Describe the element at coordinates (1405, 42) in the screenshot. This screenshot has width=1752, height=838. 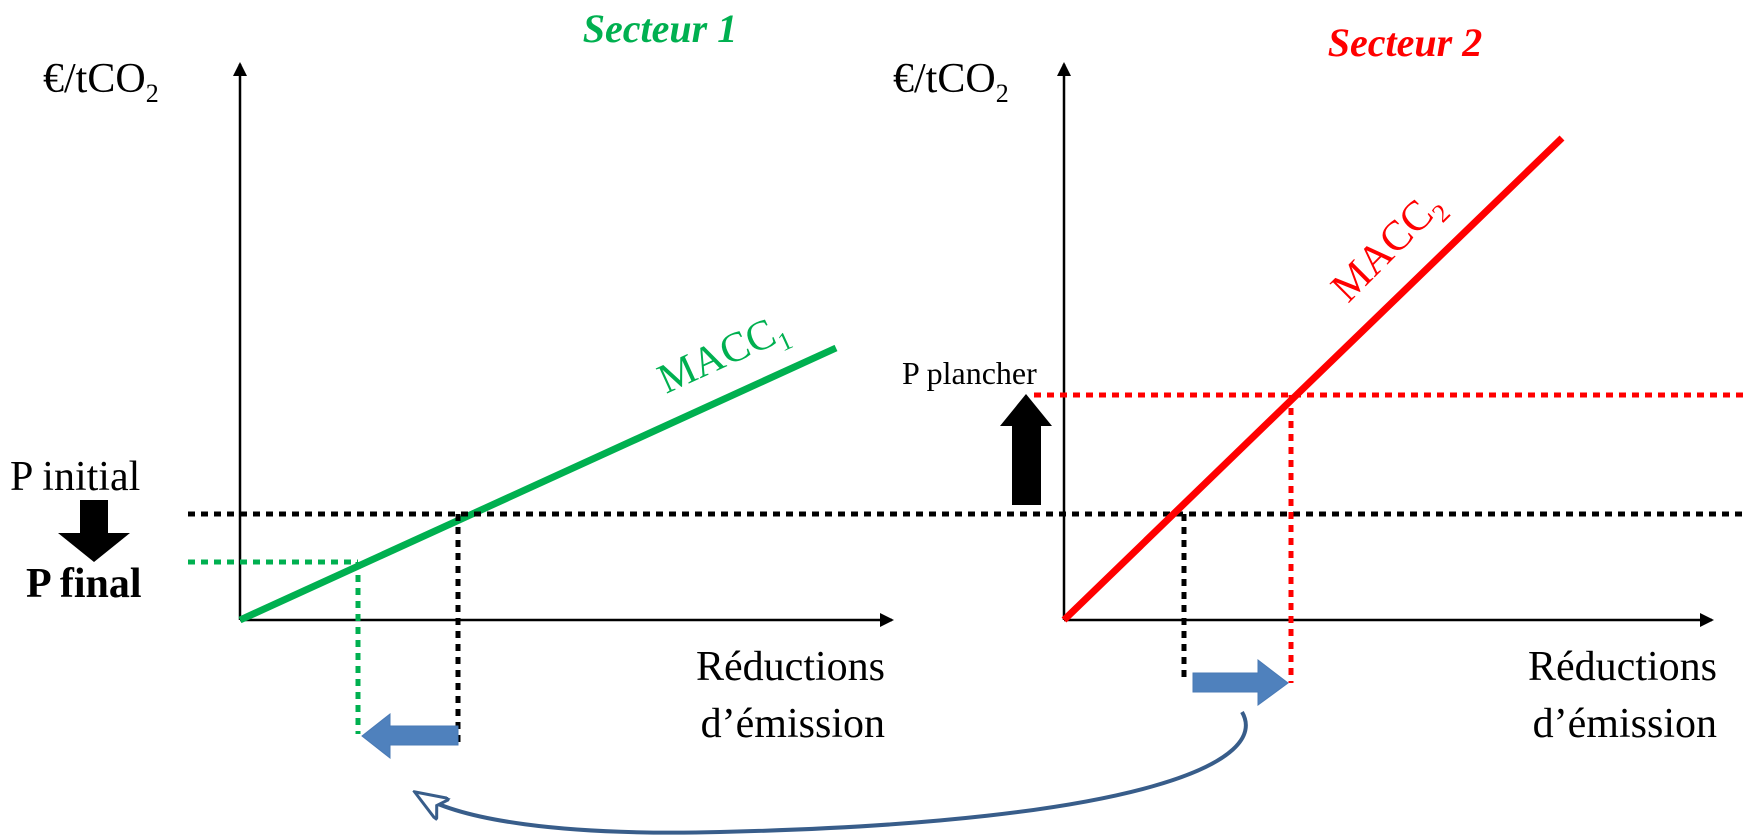
I see `right-panel-title: Secteur 2` at that location.